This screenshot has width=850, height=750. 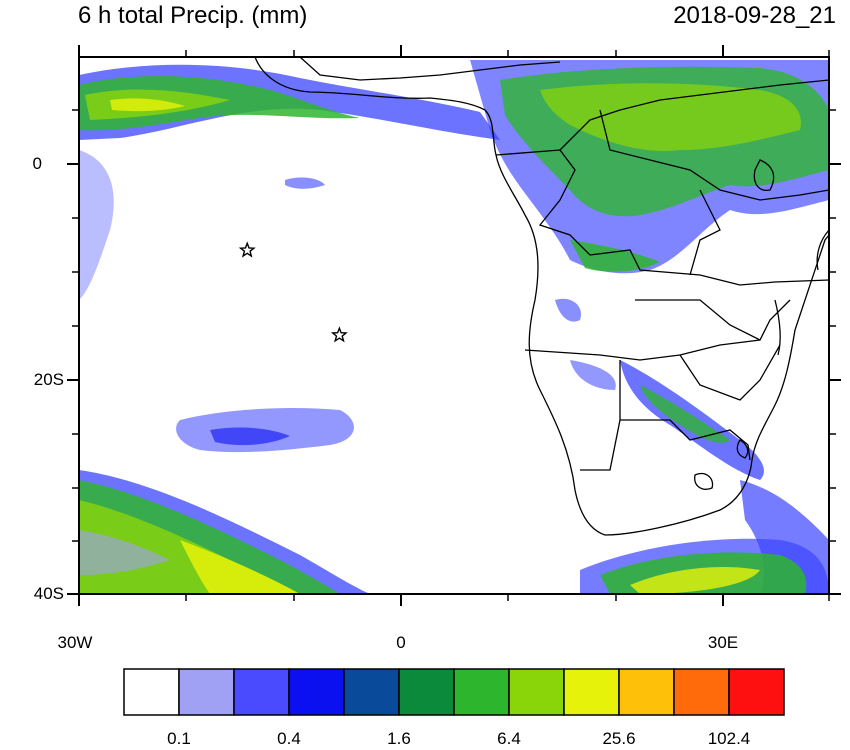 I want to click on map-datetime: 2018-09-28_21, so click(x=754, y=15).